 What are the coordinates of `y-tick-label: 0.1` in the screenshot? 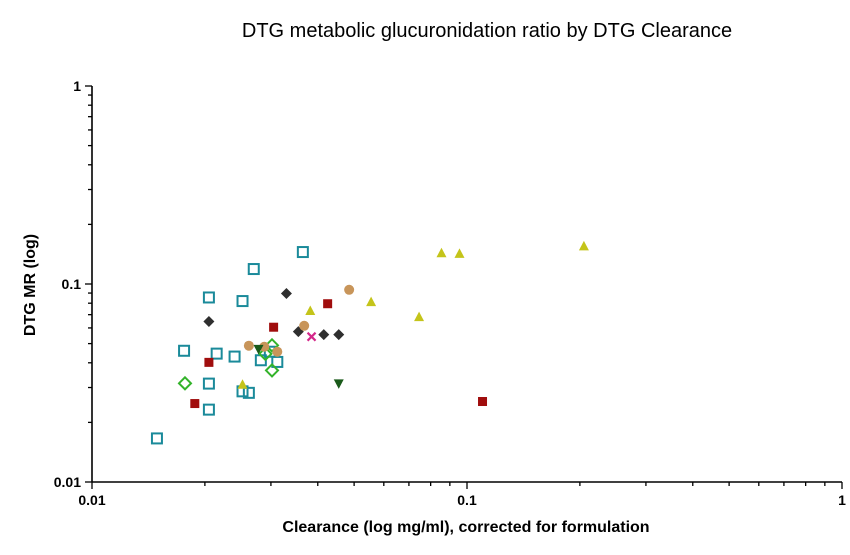 It's located at (72, 284).